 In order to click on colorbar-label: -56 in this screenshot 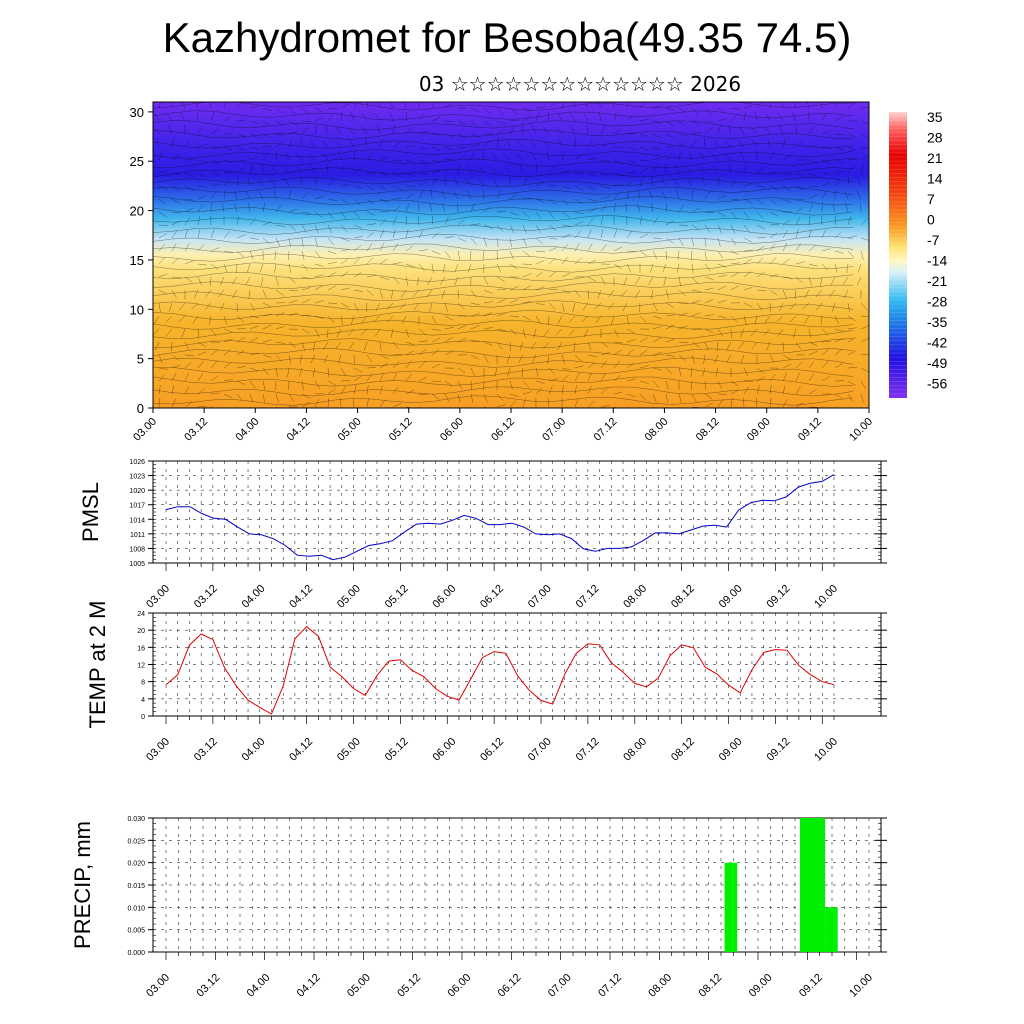, I will do `click(937, 384)`.